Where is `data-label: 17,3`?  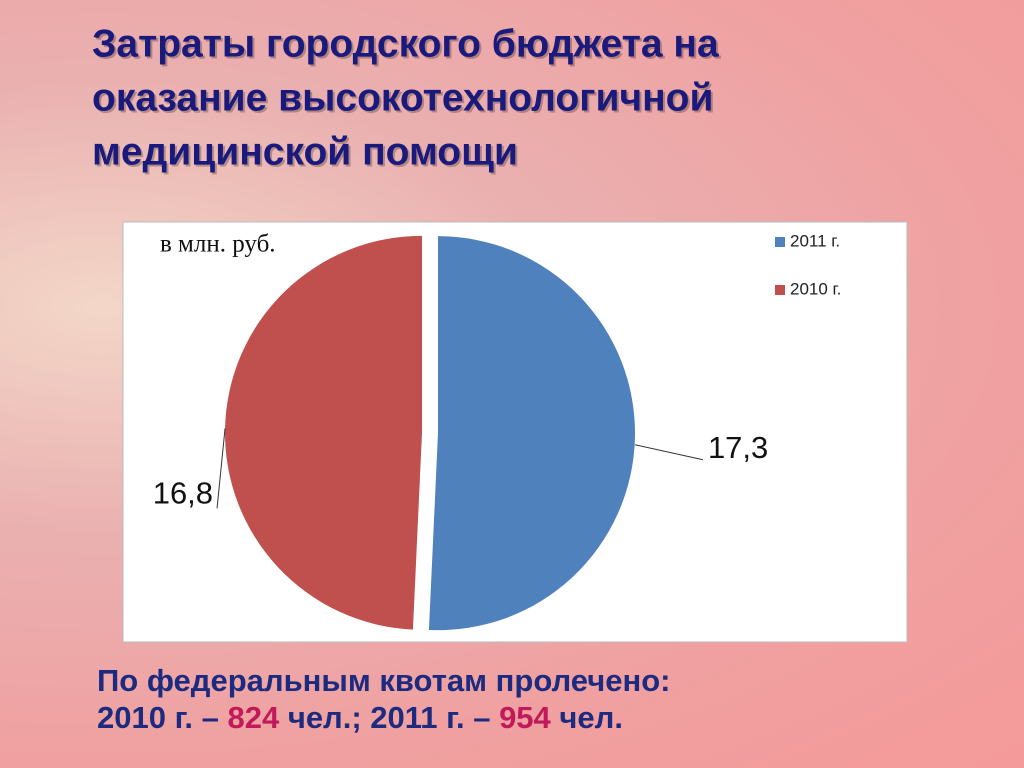
data-label: 17,3 is located at coordinates (738, 447).